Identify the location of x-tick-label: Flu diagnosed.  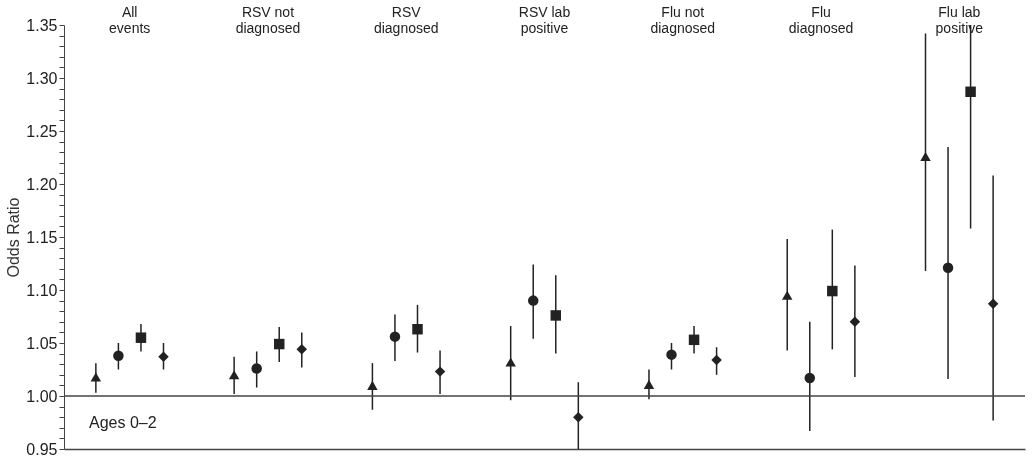
(821, 19).